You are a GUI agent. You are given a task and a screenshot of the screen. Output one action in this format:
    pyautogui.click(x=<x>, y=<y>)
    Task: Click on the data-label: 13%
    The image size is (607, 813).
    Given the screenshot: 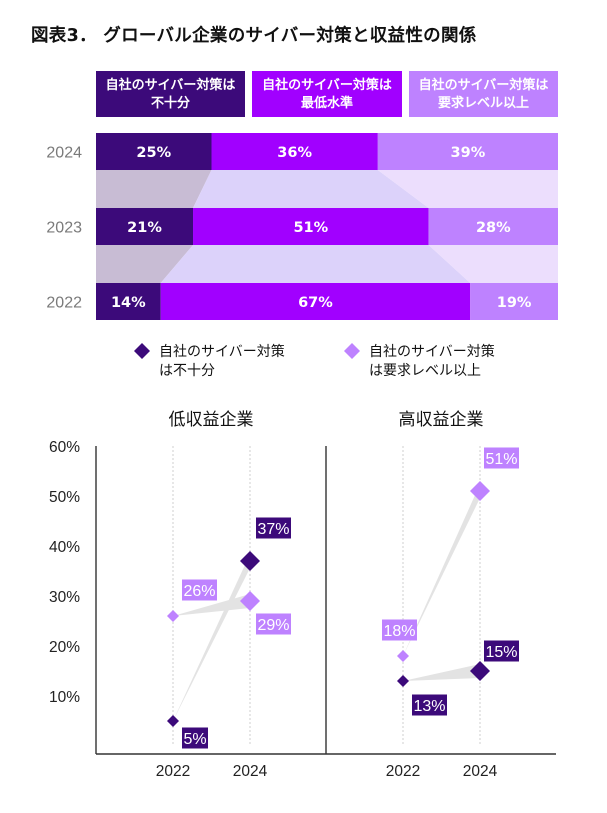 What is the action you would take?
    pyautogui.click(x=429, y=706)
    